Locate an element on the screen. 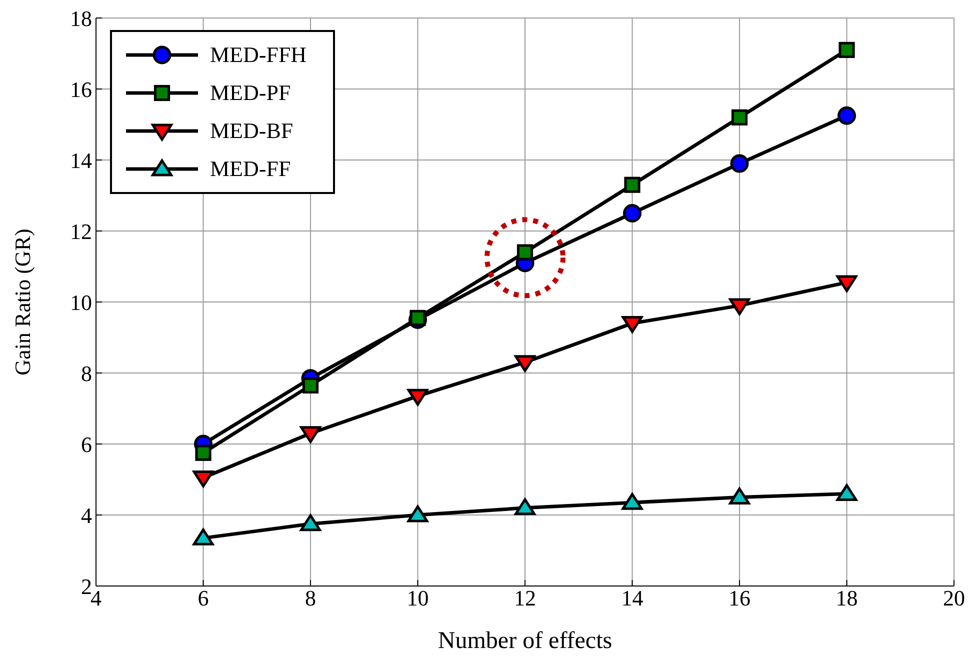 The width and height of the screenshot is (975, 669). y-tick-label: 14 is located at coordinates (81, 160).